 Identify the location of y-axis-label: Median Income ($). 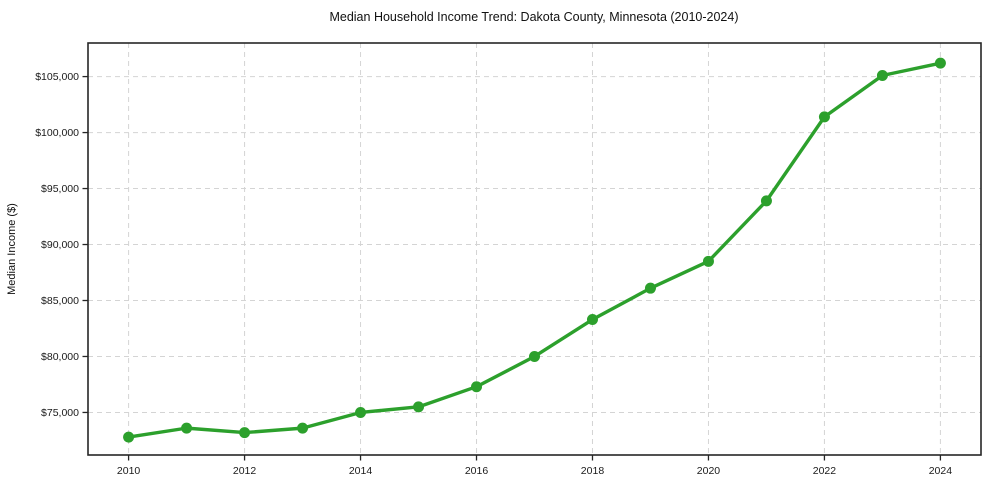
(12, 249).